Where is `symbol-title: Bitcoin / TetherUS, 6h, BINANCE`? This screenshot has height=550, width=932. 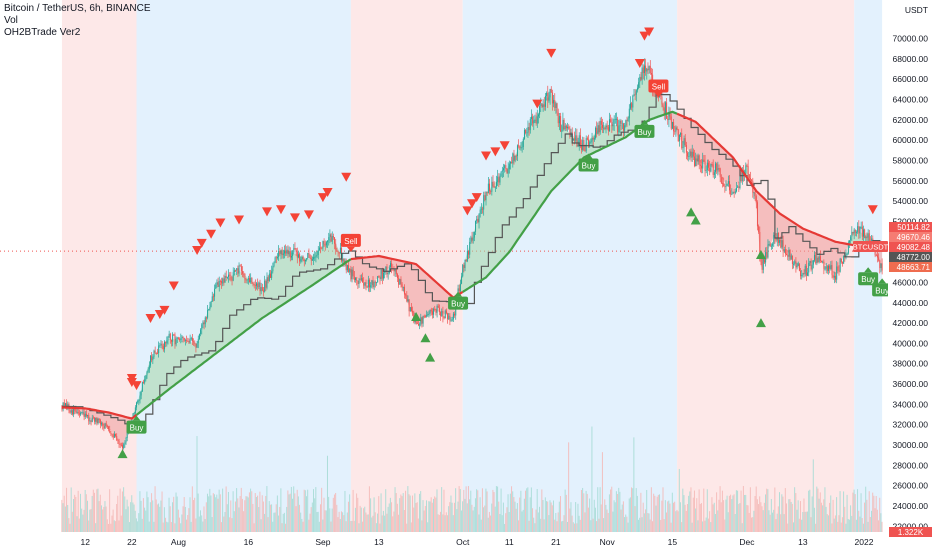
symbol-title: Bitcoin / TetherUS, 6h, BINANCE is located at coordinates (77, 8).